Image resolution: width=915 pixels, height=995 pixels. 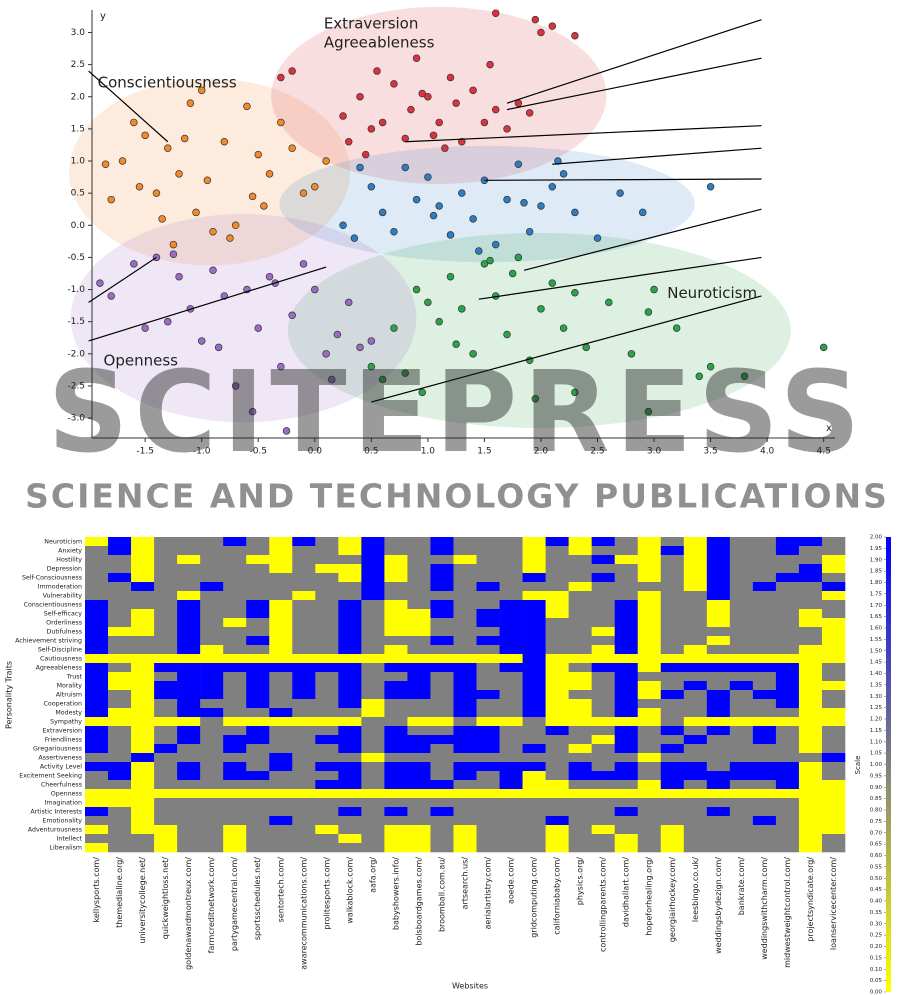 I want to click on row-label: Self-Discipline, so click(x=60, y=650).